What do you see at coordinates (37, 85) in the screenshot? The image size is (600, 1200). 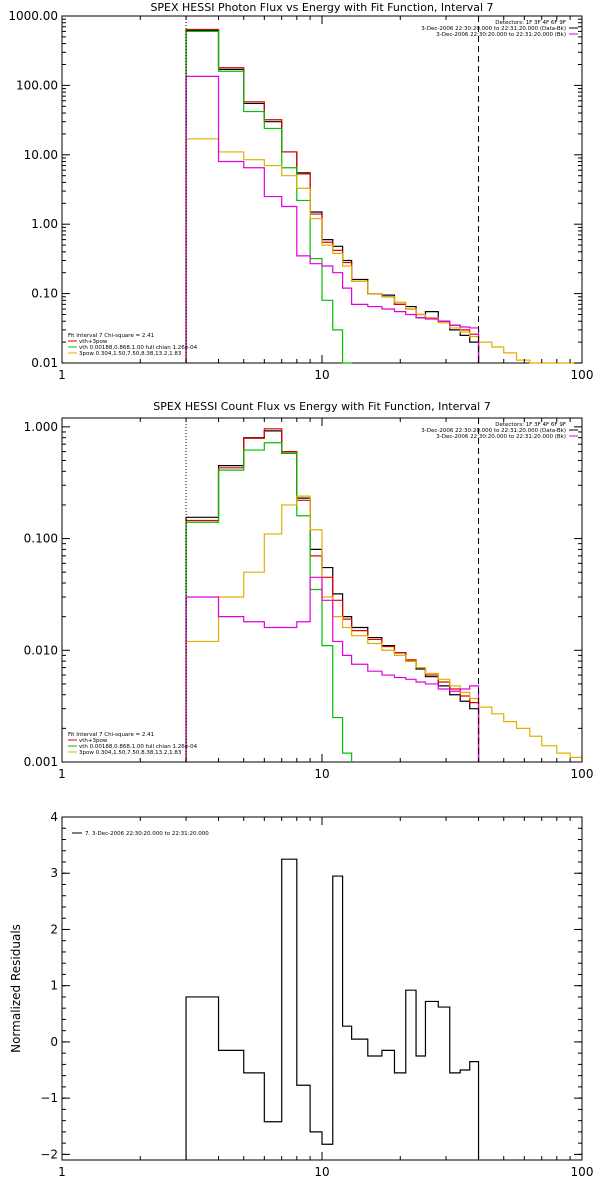 I see `y-tick-label: 100.00` at bounding box center [37, 85].